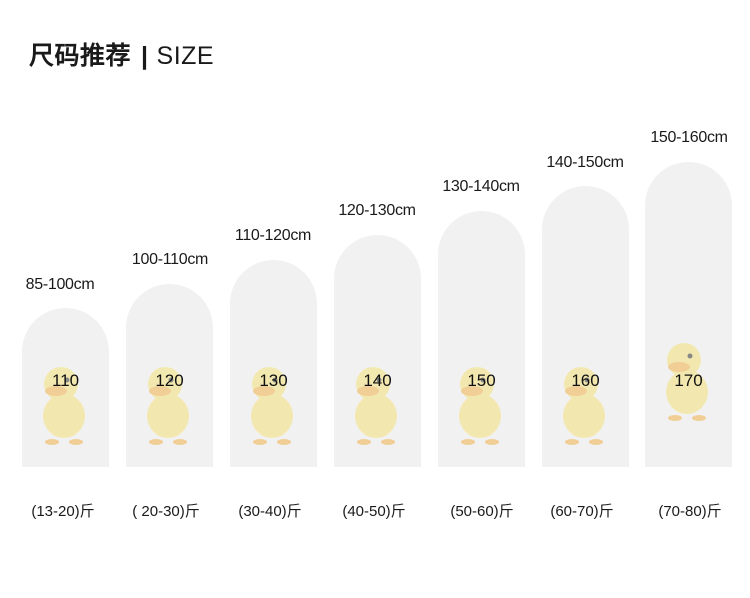 The height and width of the screenshot is (598, 750). I want to click on size-number: 120, so click(169, 380).